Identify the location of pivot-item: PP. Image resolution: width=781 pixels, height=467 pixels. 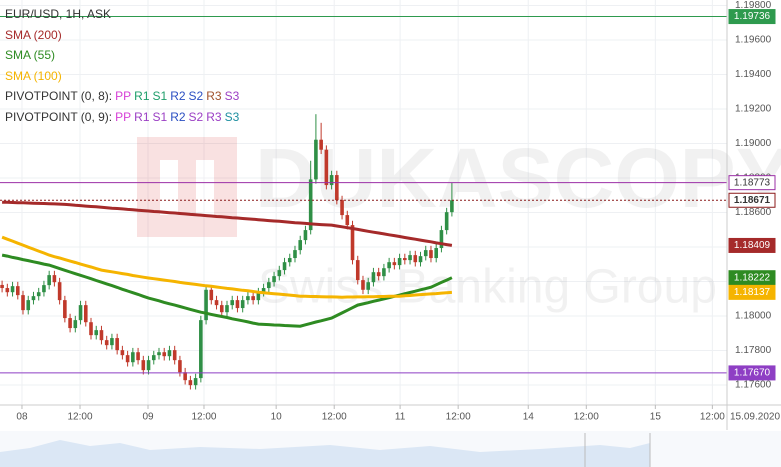
(123, 96).